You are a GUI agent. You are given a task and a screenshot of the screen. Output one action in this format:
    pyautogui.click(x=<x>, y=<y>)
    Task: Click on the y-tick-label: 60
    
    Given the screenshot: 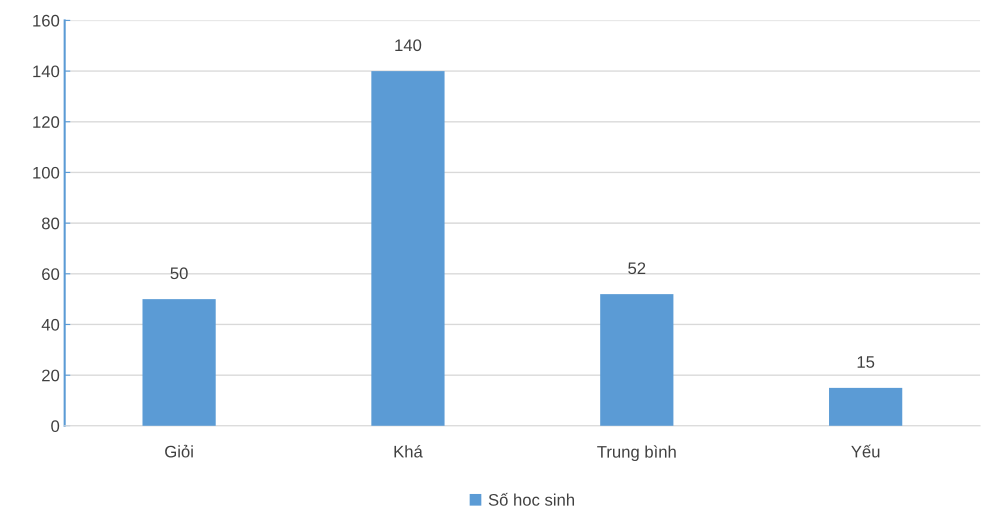 What is the action you would take?
    pyautogui.click(x=51, y=274)
    